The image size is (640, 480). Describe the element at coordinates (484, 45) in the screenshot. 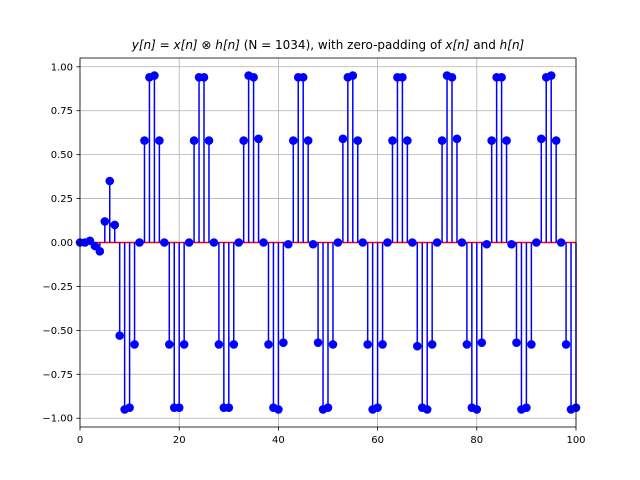

I see `title-and-word: and` at that location.